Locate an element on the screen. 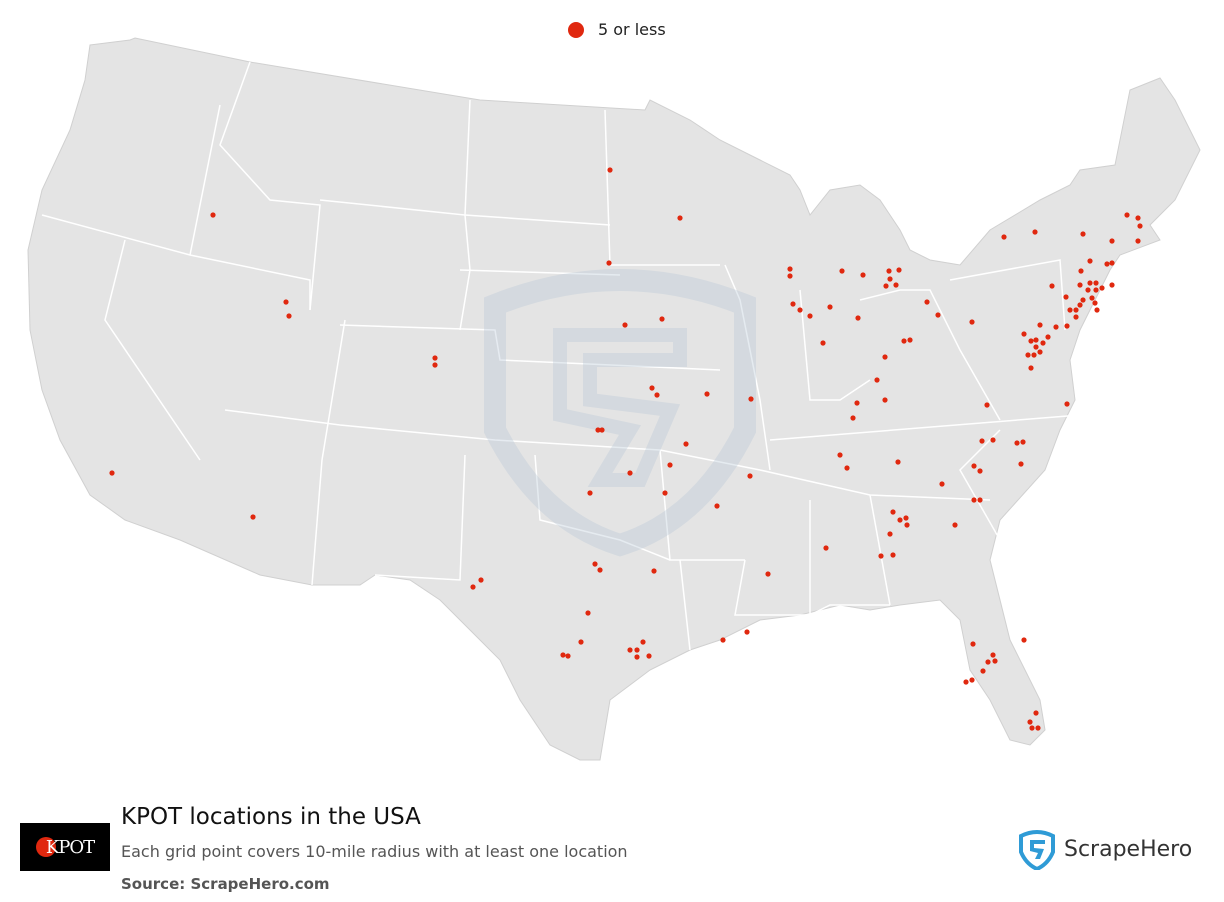 Image resolution: width=1224 pixels, height=902 pixels. scrapehero-brand: ScrapeHero is located at coordinates (1105, 849).